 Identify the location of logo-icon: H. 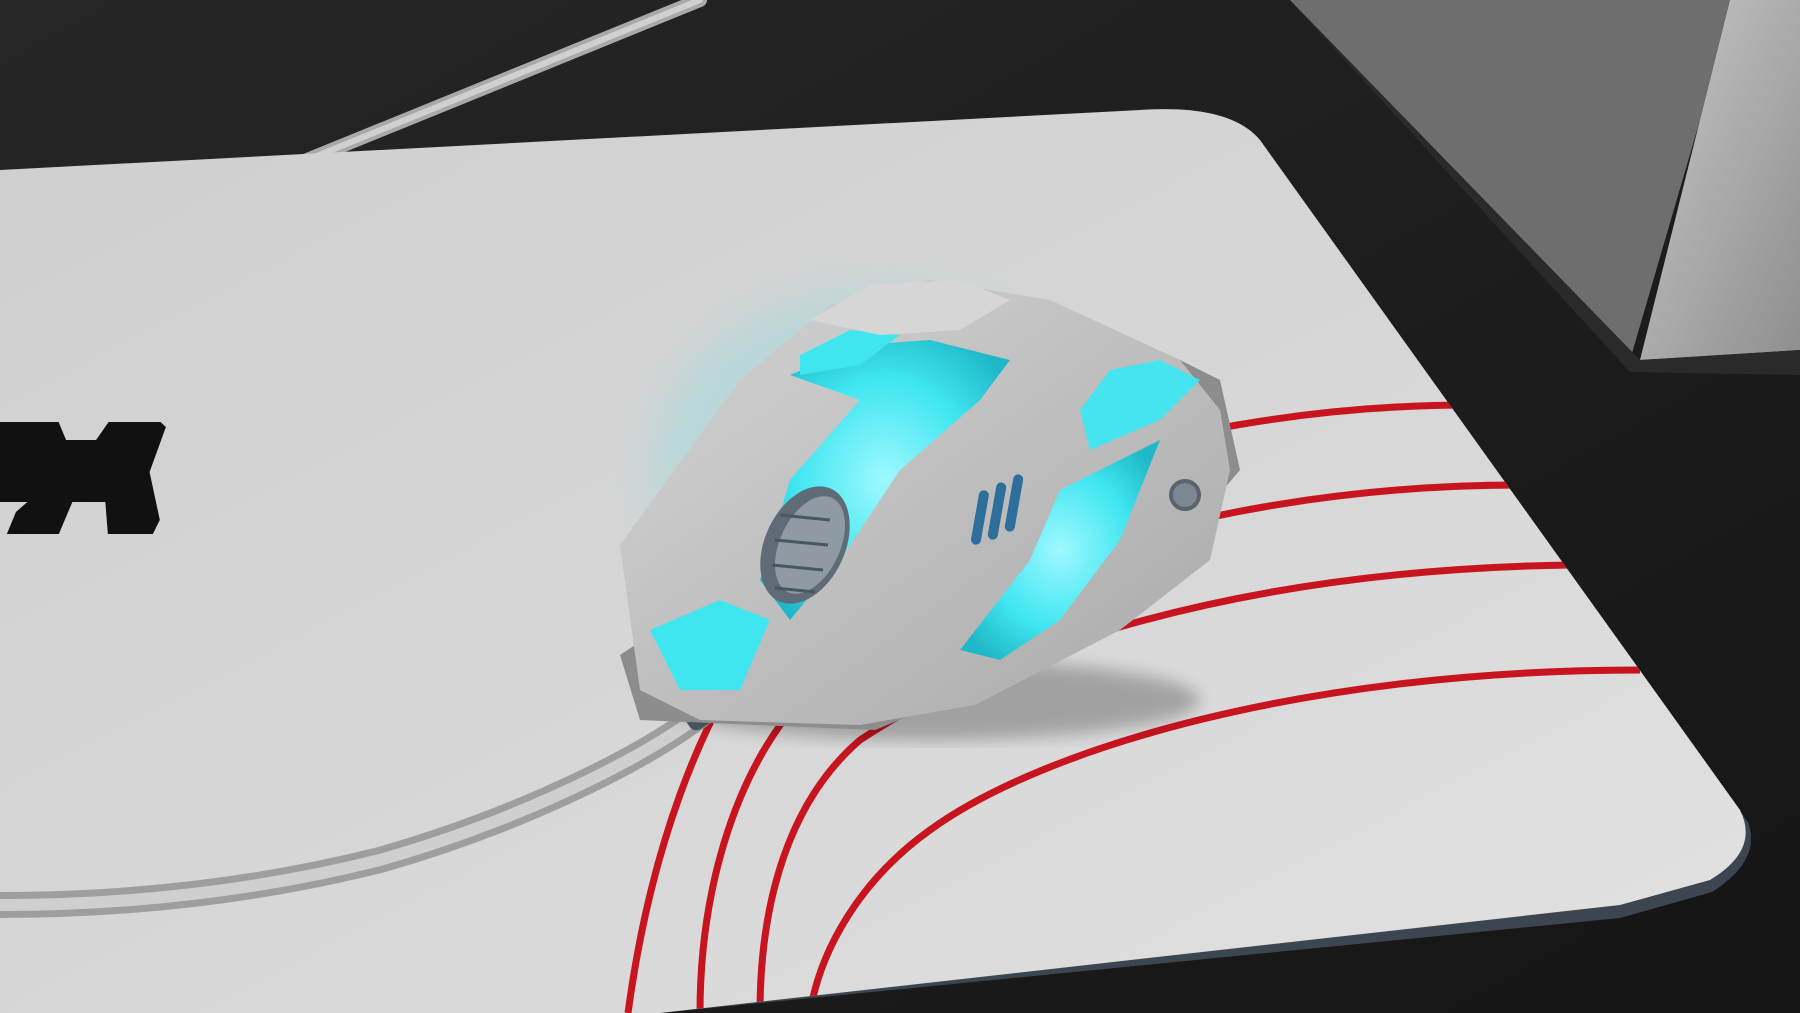
(83, 478).